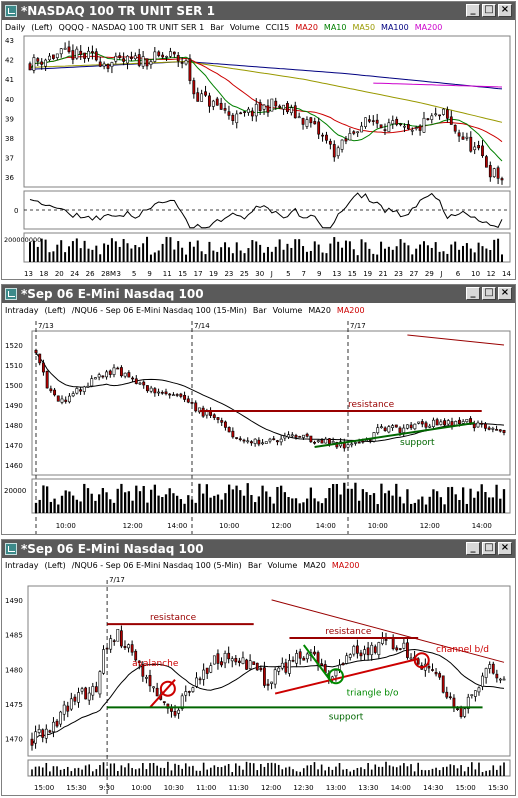 The image size is (518, 798). What do you see at coordinates (76, 788) in the screenshot?
I see `x-tick-label: 15:30` at bounding box center [76, 788].